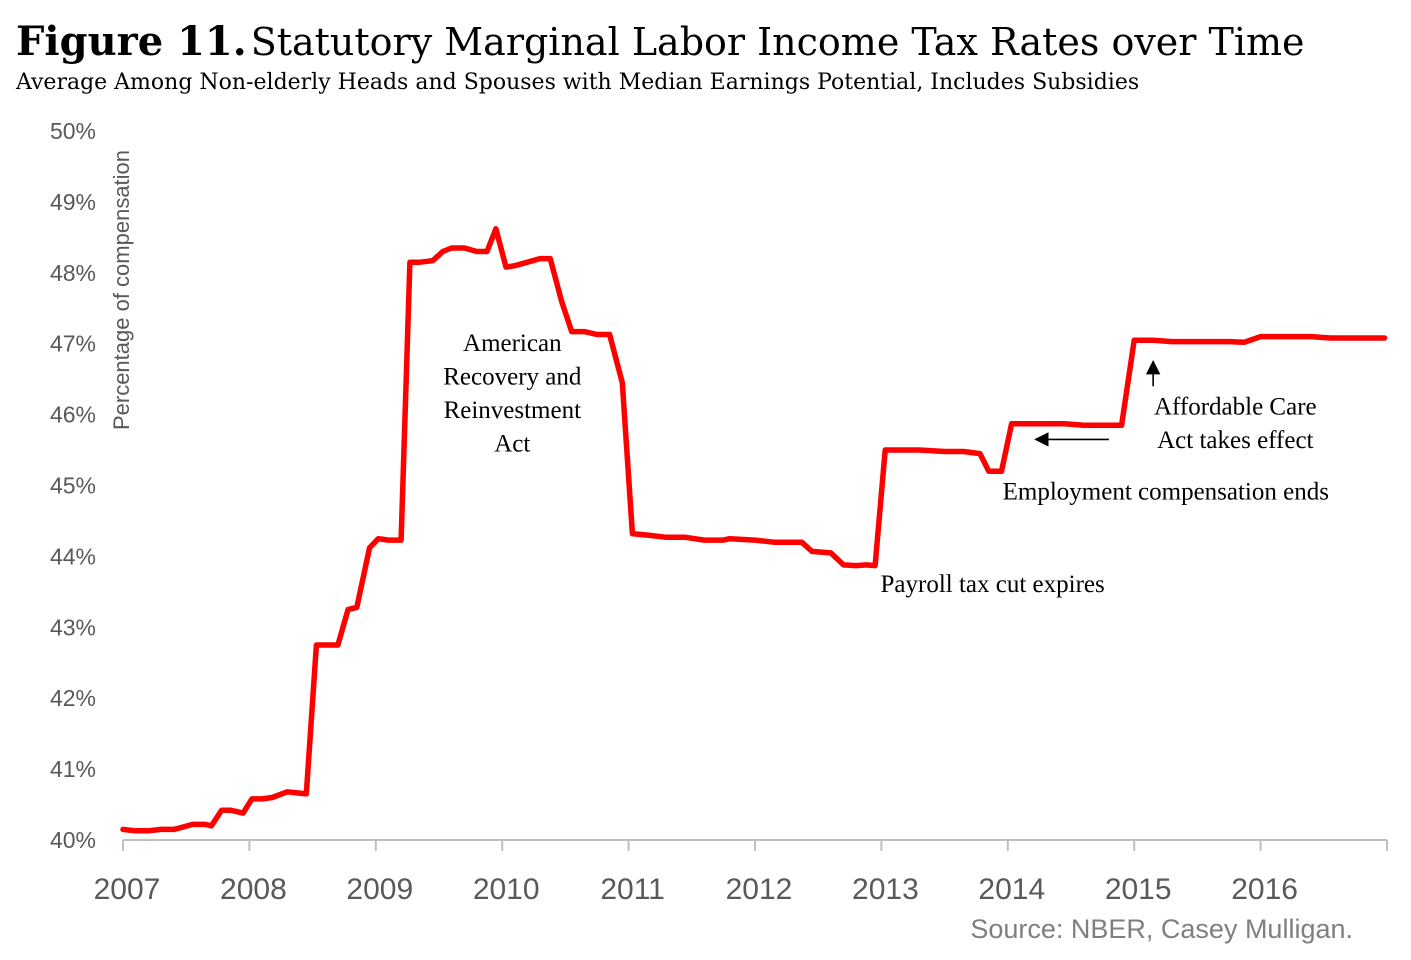 The width and height of the screenshot is (1411, 960). Describe the element at coordinates (73, 556) in the screenshot. I see `y-tick-label: 44%` at that location.